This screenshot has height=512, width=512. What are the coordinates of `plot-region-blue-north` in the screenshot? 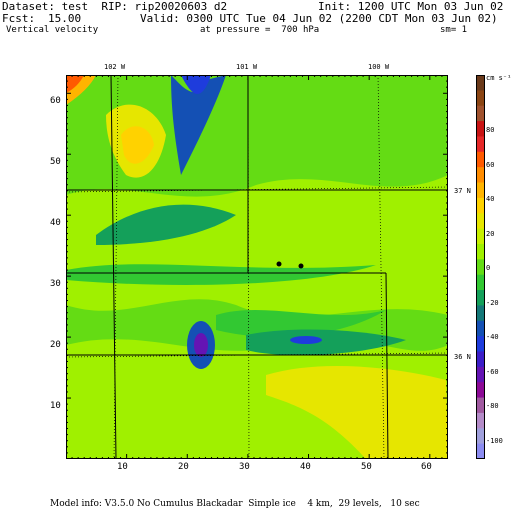 It's located at (198, 125).